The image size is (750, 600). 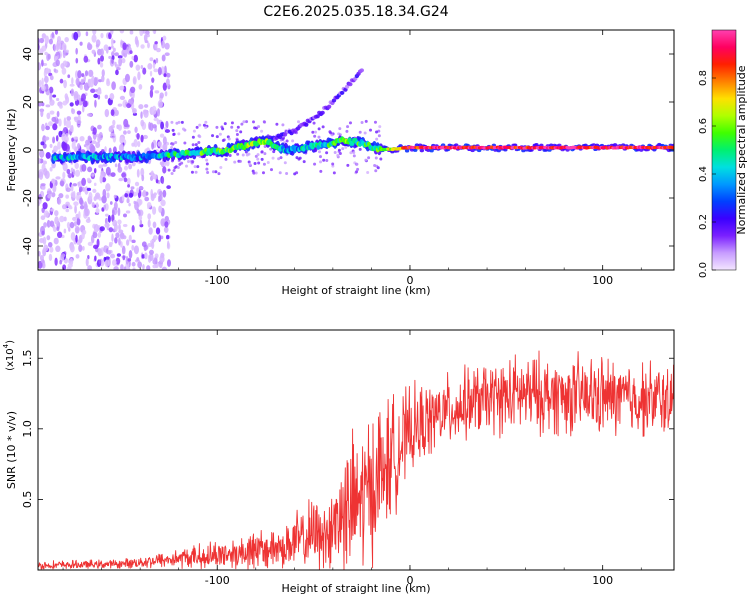 I want to click on colorbar-label: Normalized spectral amplitude, so click(x=741, y=149).